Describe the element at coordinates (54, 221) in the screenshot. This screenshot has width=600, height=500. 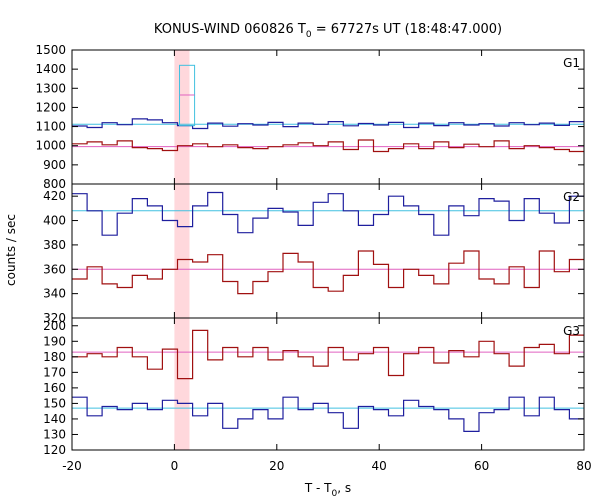
I see `y-tick-label: 400` at that location.